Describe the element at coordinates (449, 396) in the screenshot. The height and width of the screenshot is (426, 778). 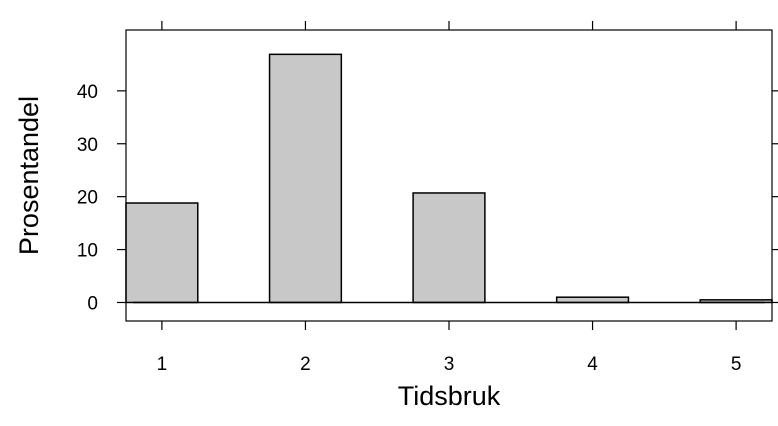
I see `x-axis-title: Tidsbruk` at that location.